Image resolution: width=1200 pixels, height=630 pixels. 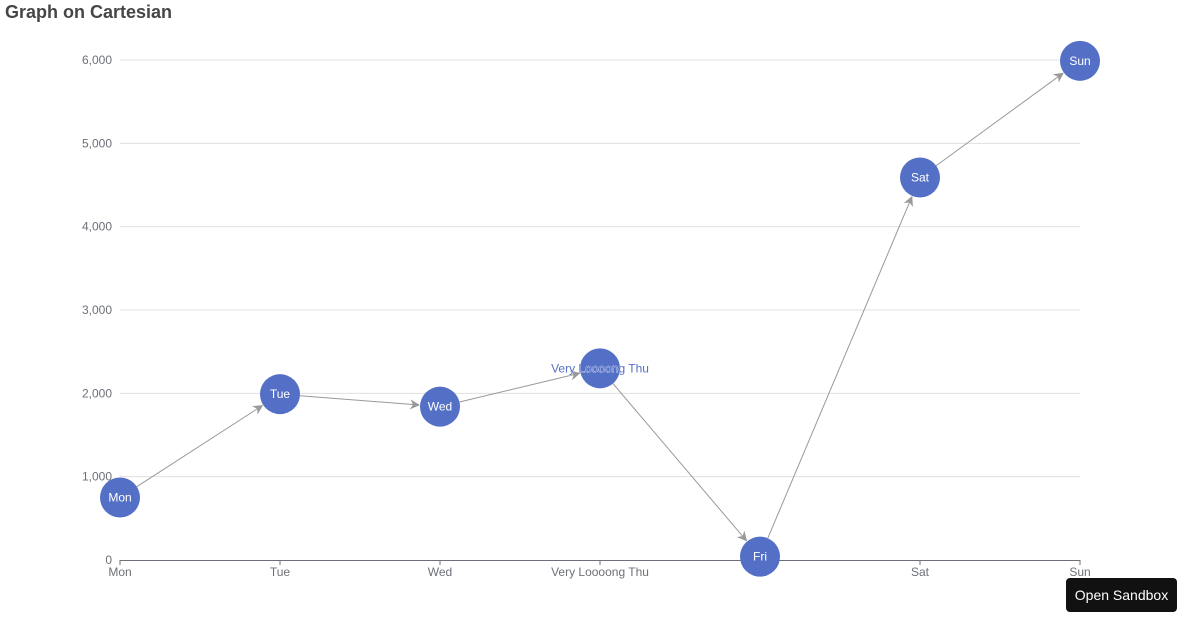 I want to click on chart-title: Graph on Cartesian, so click(x=89, y=12).